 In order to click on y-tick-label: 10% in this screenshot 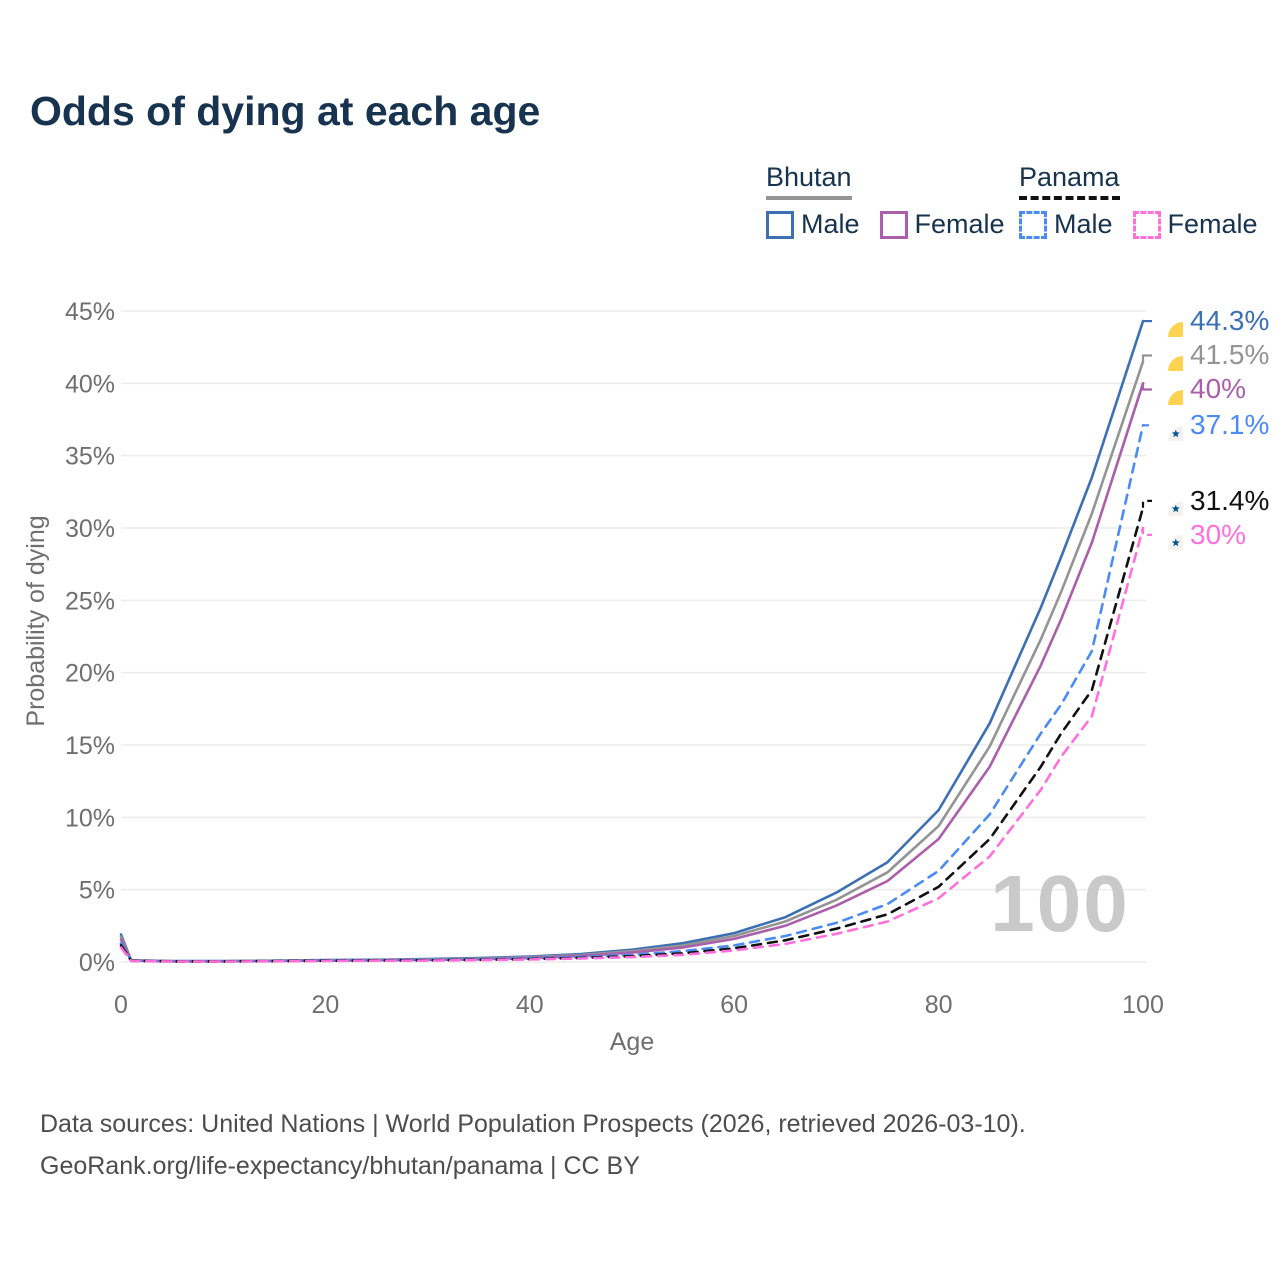, I will do `click(90, 818)`.